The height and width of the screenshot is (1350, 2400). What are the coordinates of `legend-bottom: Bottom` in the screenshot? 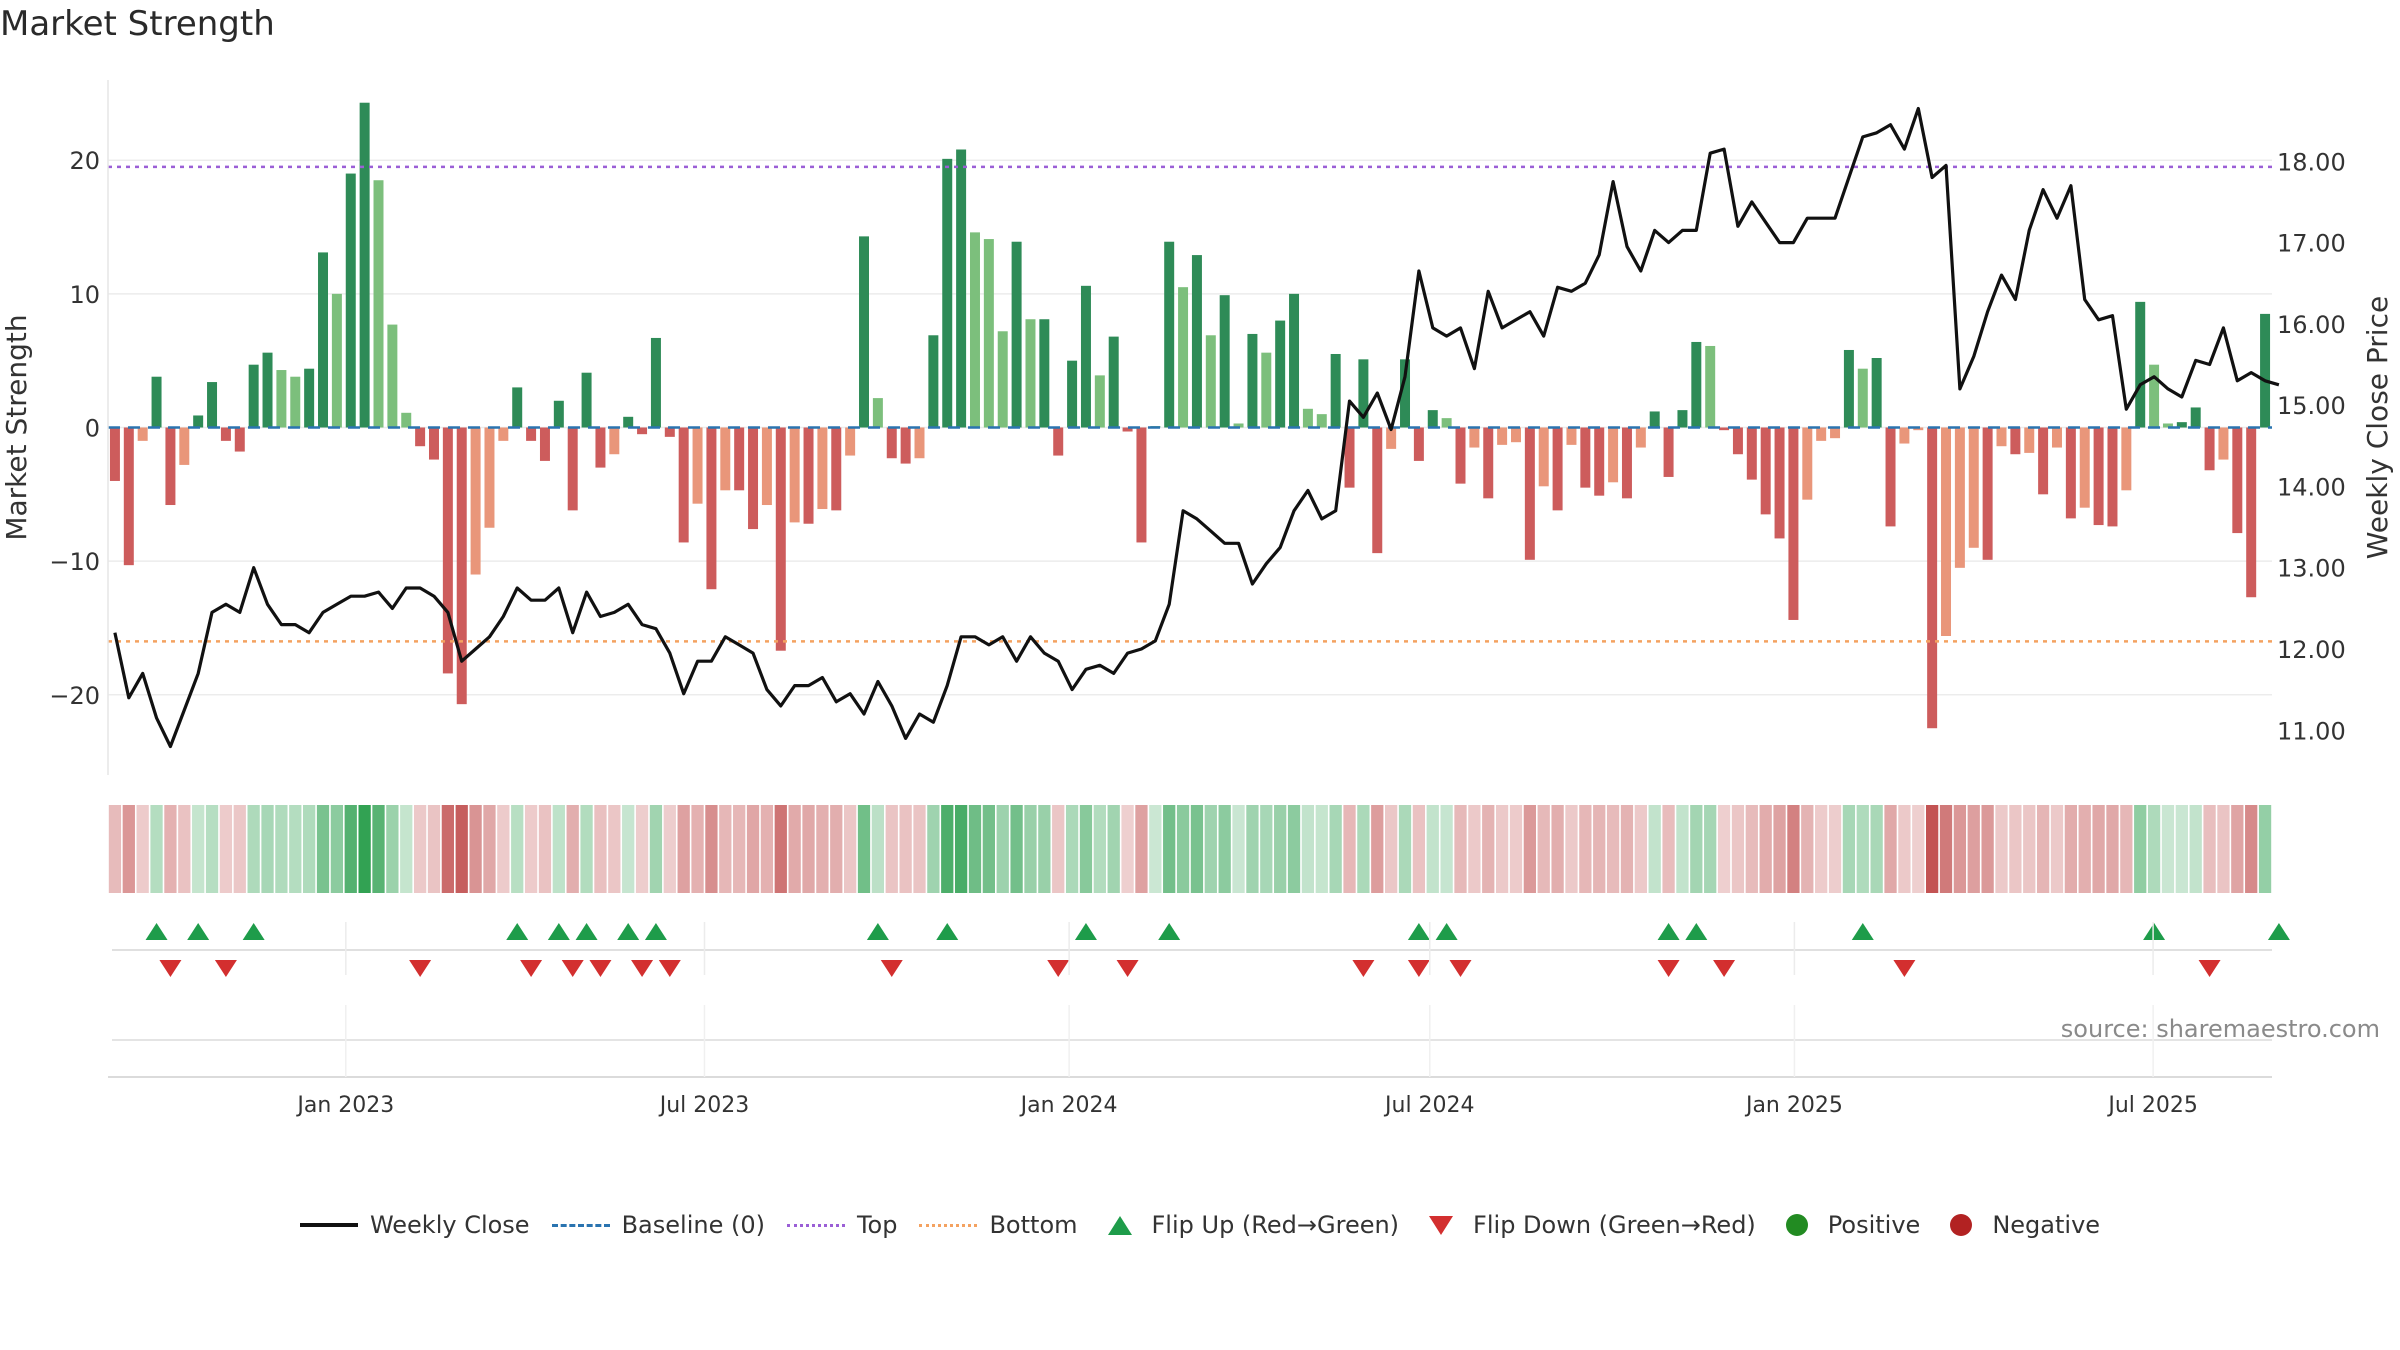 It's located at (998, 1225).